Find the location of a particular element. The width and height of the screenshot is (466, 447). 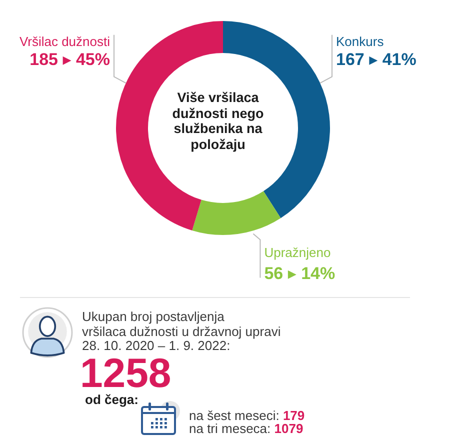

text: 28. 10. 2020 – 1. 9. 2022: is located at coordinates (156, 345).